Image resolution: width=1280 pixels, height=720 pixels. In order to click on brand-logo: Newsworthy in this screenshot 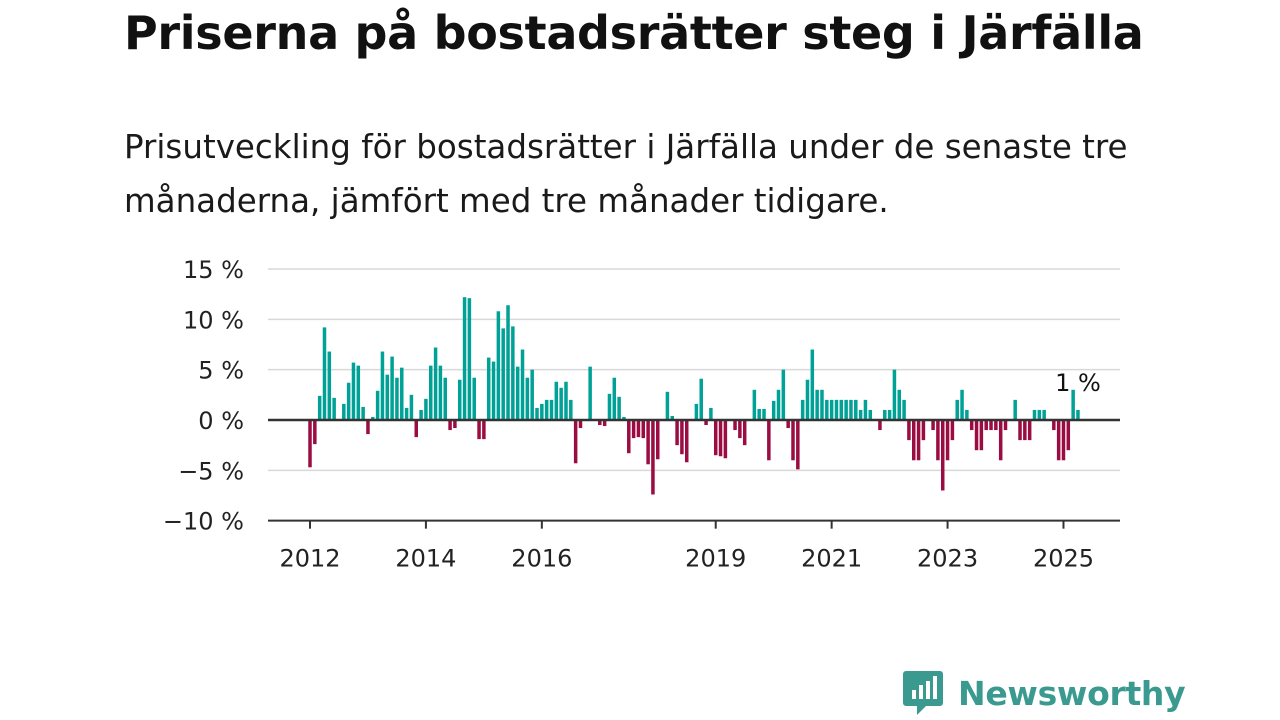, I will do `click(1044, 693)`.